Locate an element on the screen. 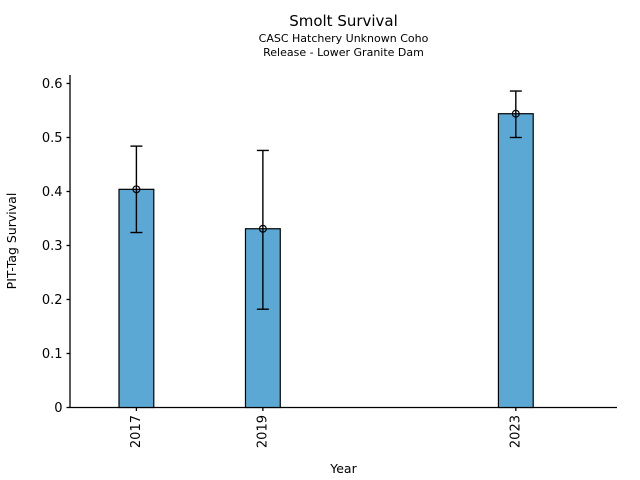 The width and height of the screenshot is (640, 480). y-tick-label: 0.1 is located at coordinates (52, 354).